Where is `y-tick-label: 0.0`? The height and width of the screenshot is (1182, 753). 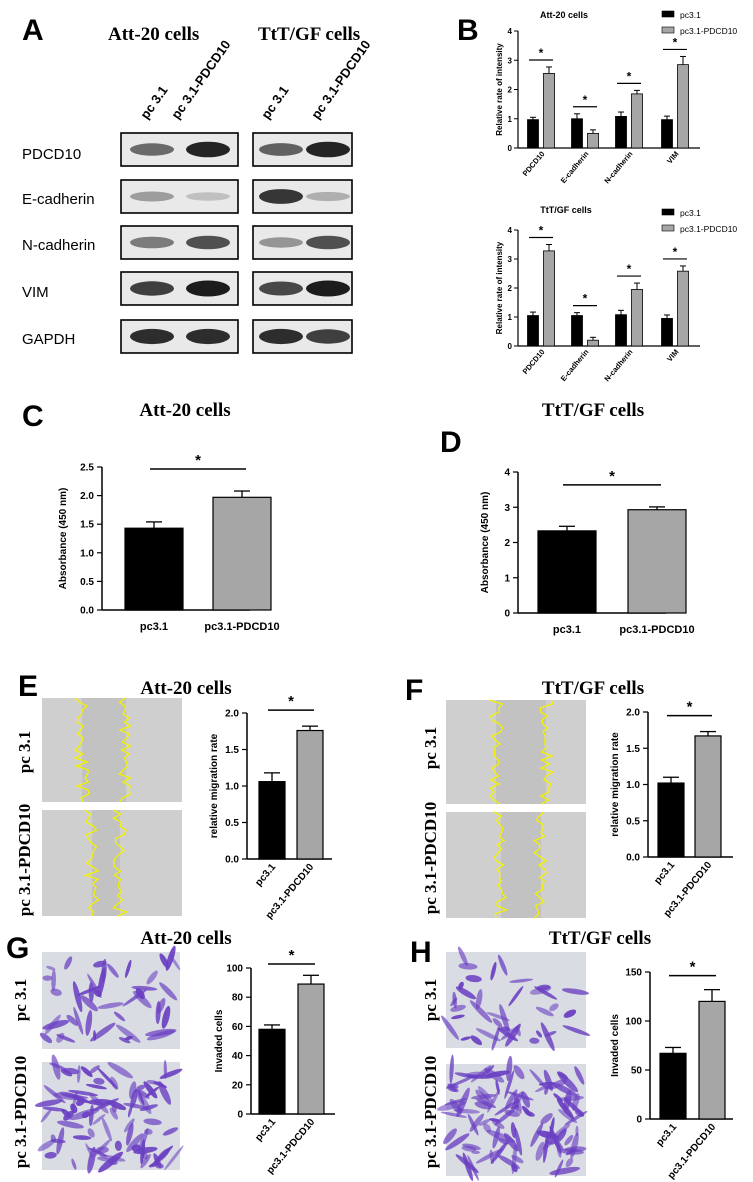
y-tick-label: 0.0 is located at coordinates (232, 860).